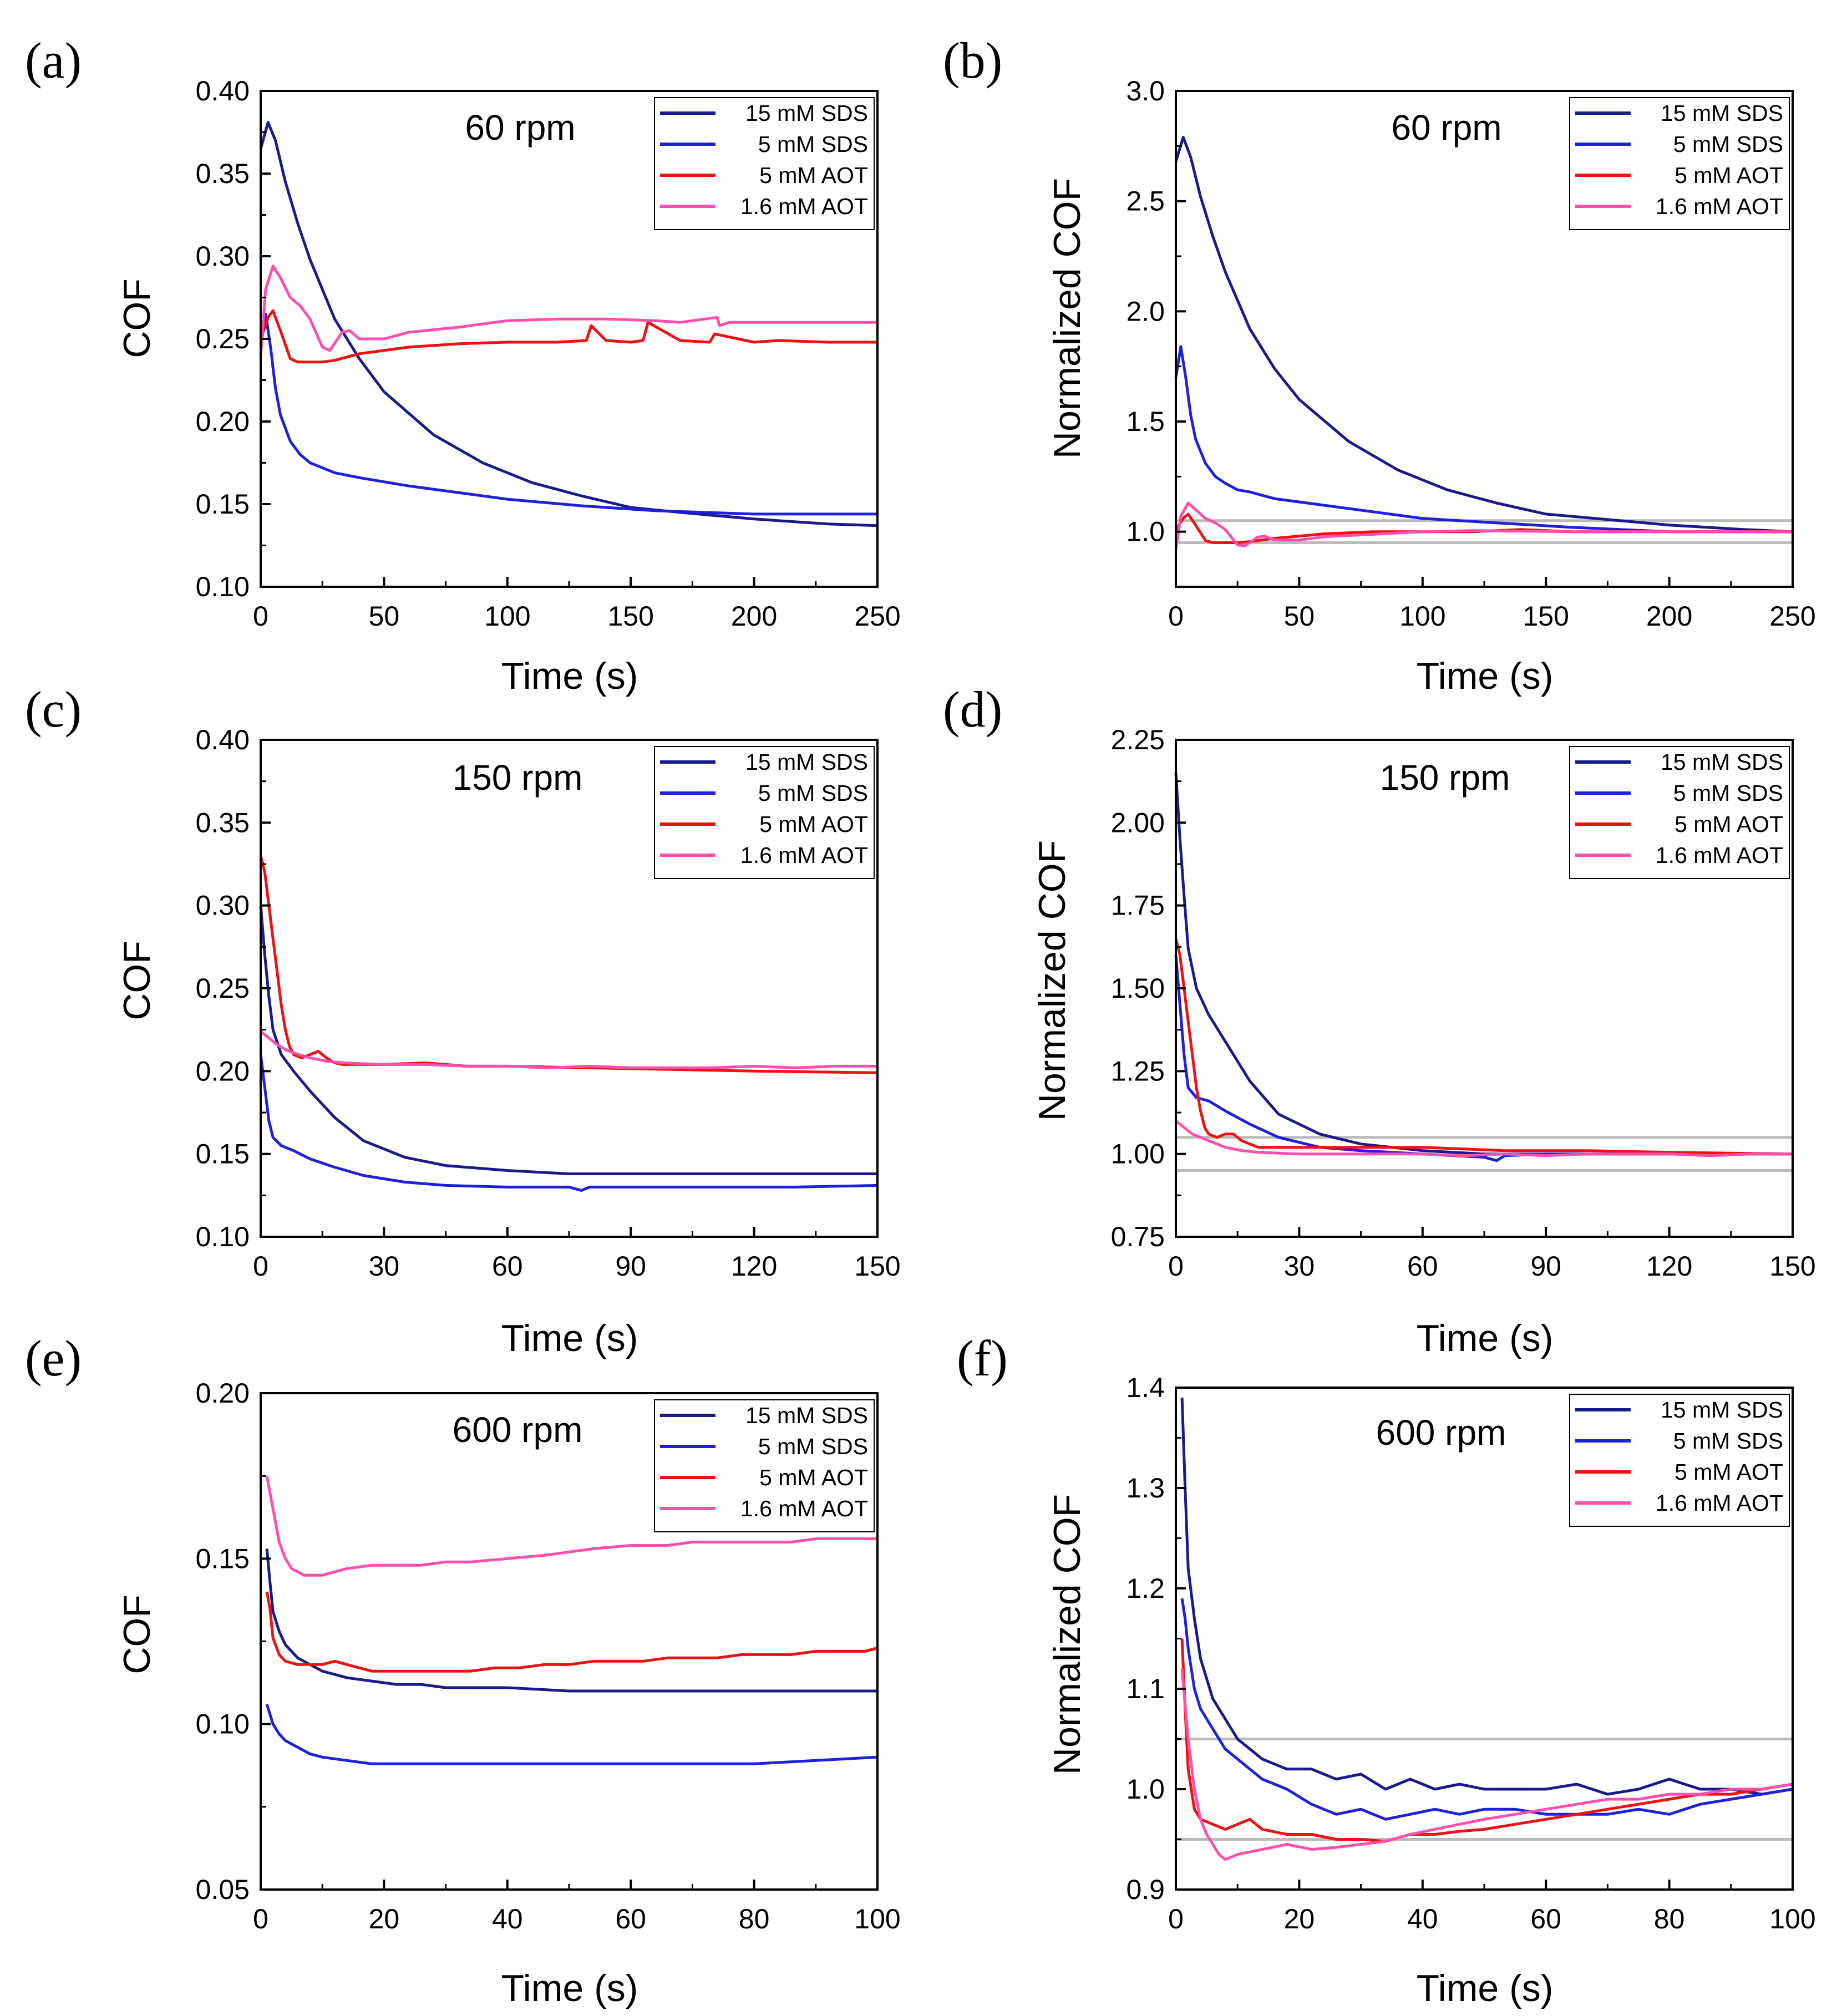  I want to click on panel-e-legend-label-15sds: 15 mM SDS, so click(806, 1415).